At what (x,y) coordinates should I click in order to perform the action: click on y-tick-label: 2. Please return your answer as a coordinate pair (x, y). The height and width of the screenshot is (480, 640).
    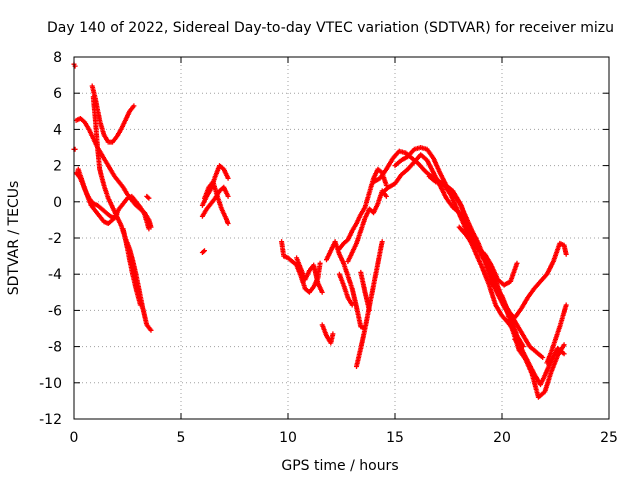
    Looking at the image, I should click on (57, 167).